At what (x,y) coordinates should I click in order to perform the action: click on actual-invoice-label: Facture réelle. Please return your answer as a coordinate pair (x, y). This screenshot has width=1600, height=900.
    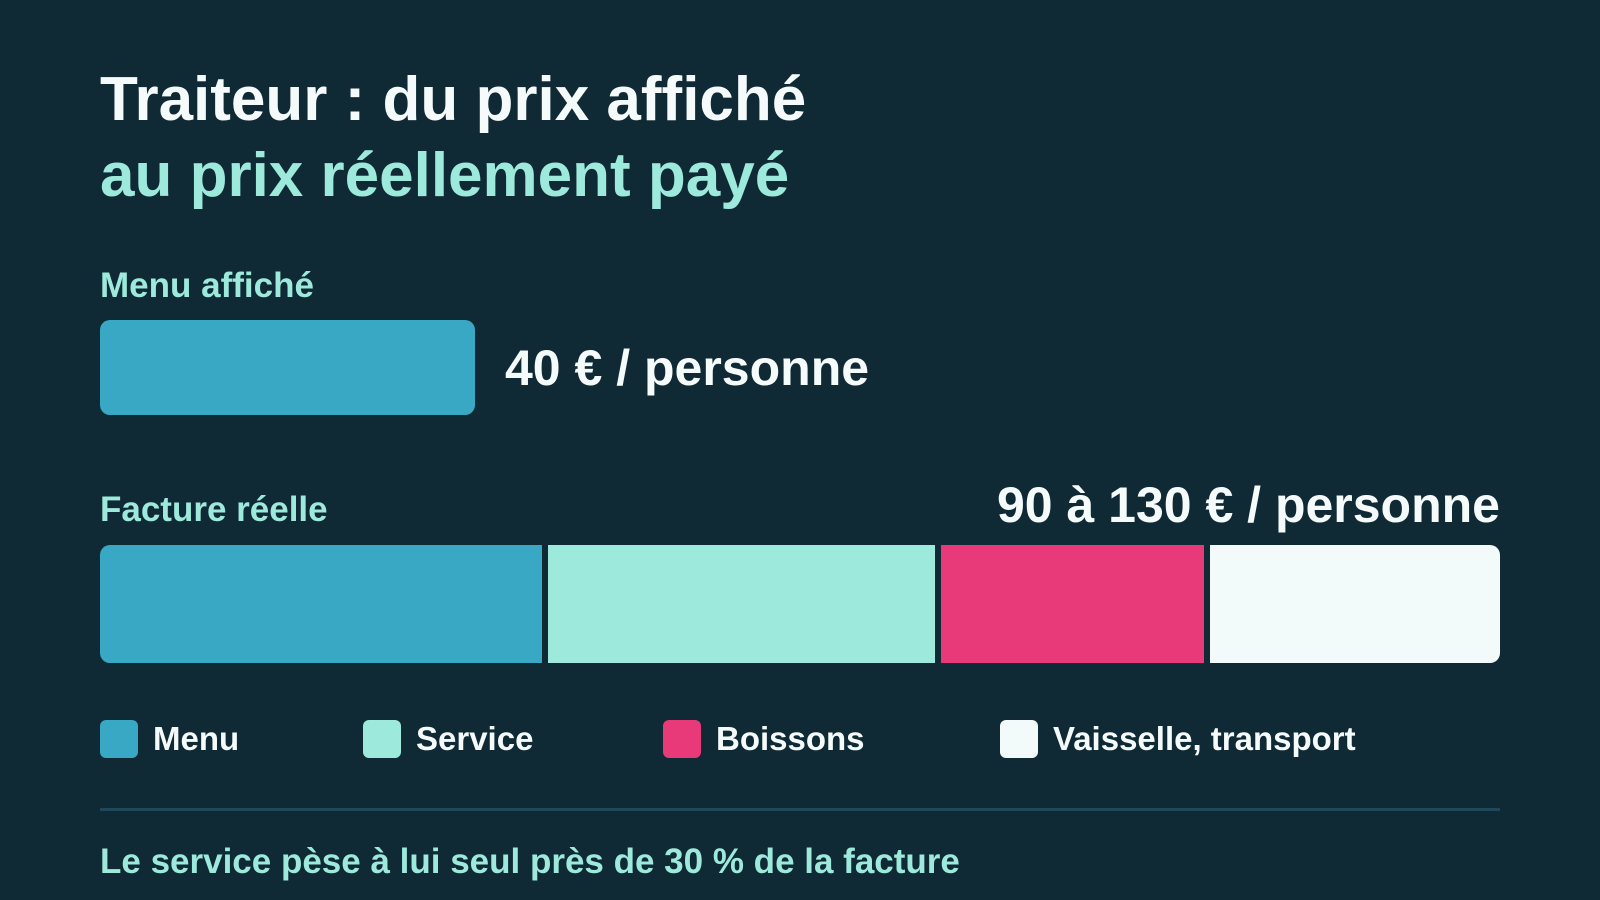
    Looking at the image, I should click on (214, 509).